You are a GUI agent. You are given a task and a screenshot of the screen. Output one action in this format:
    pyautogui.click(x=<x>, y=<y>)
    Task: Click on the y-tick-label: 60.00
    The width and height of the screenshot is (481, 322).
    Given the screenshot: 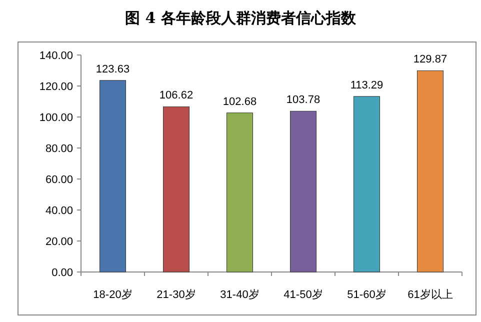 What is the action you would take?
    pyautogui.click(x=59, y=180)
    